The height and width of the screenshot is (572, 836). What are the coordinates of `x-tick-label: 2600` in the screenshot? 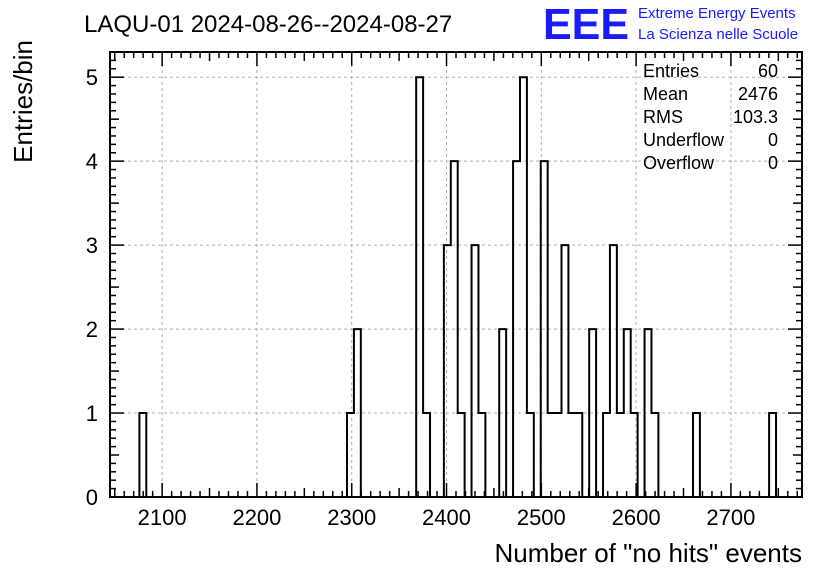 It's located at (636, 517).